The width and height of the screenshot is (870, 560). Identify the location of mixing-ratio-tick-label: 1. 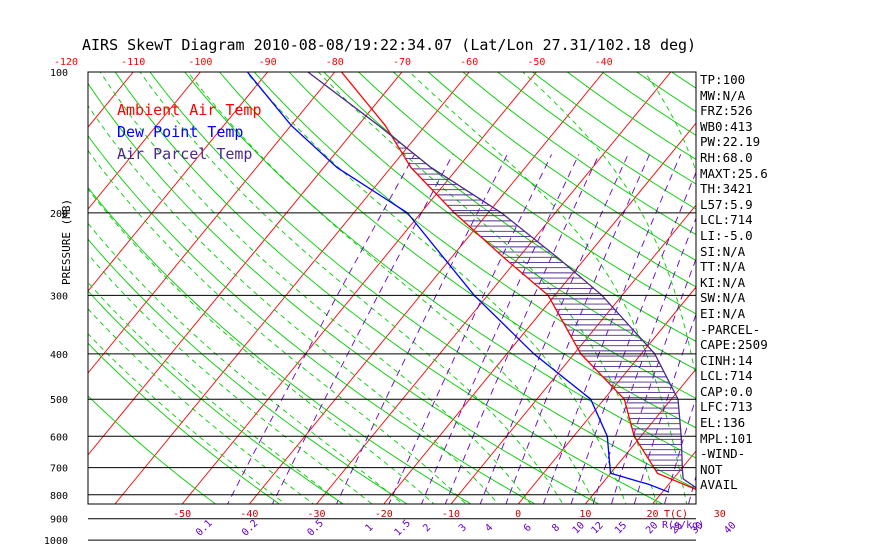
(369, 528).